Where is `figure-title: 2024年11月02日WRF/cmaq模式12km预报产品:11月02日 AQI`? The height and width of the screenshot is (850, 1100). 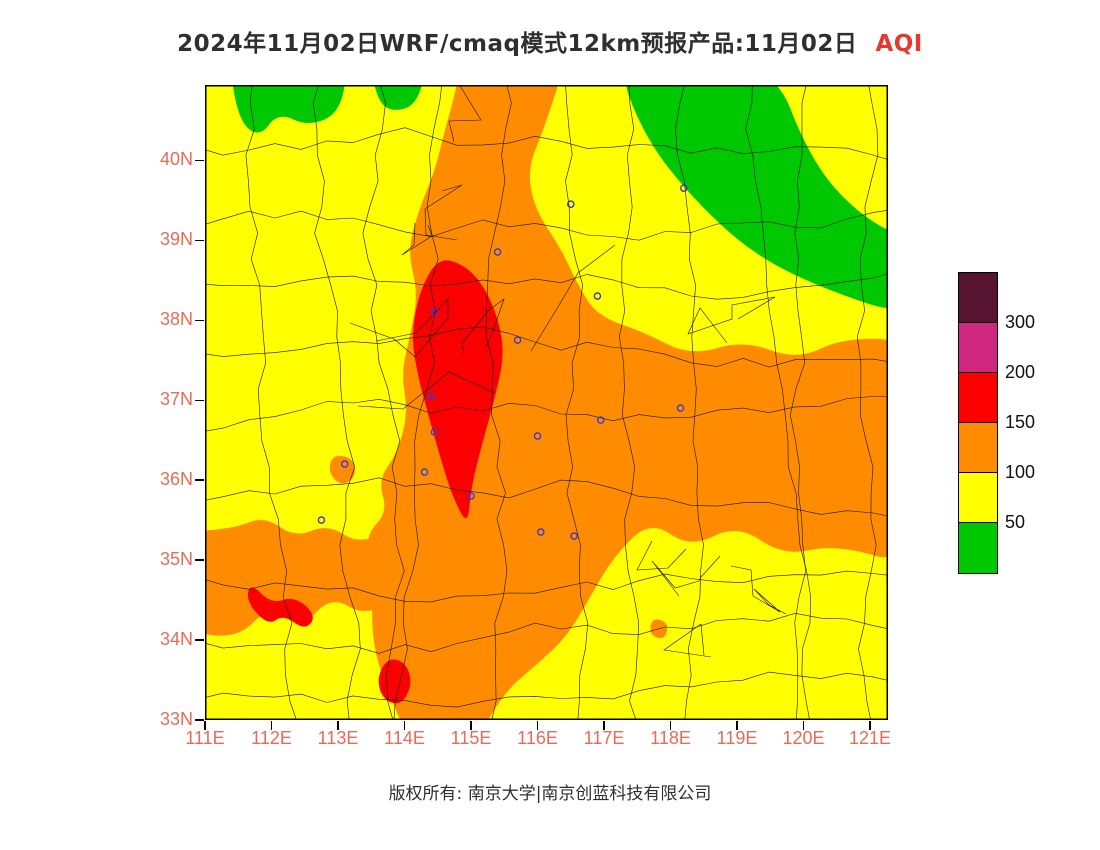 figure-title: 2024年11月02日WRF/cmaq模式12km预报产品:11月02日 AQI is located at coordinates (550, 41).